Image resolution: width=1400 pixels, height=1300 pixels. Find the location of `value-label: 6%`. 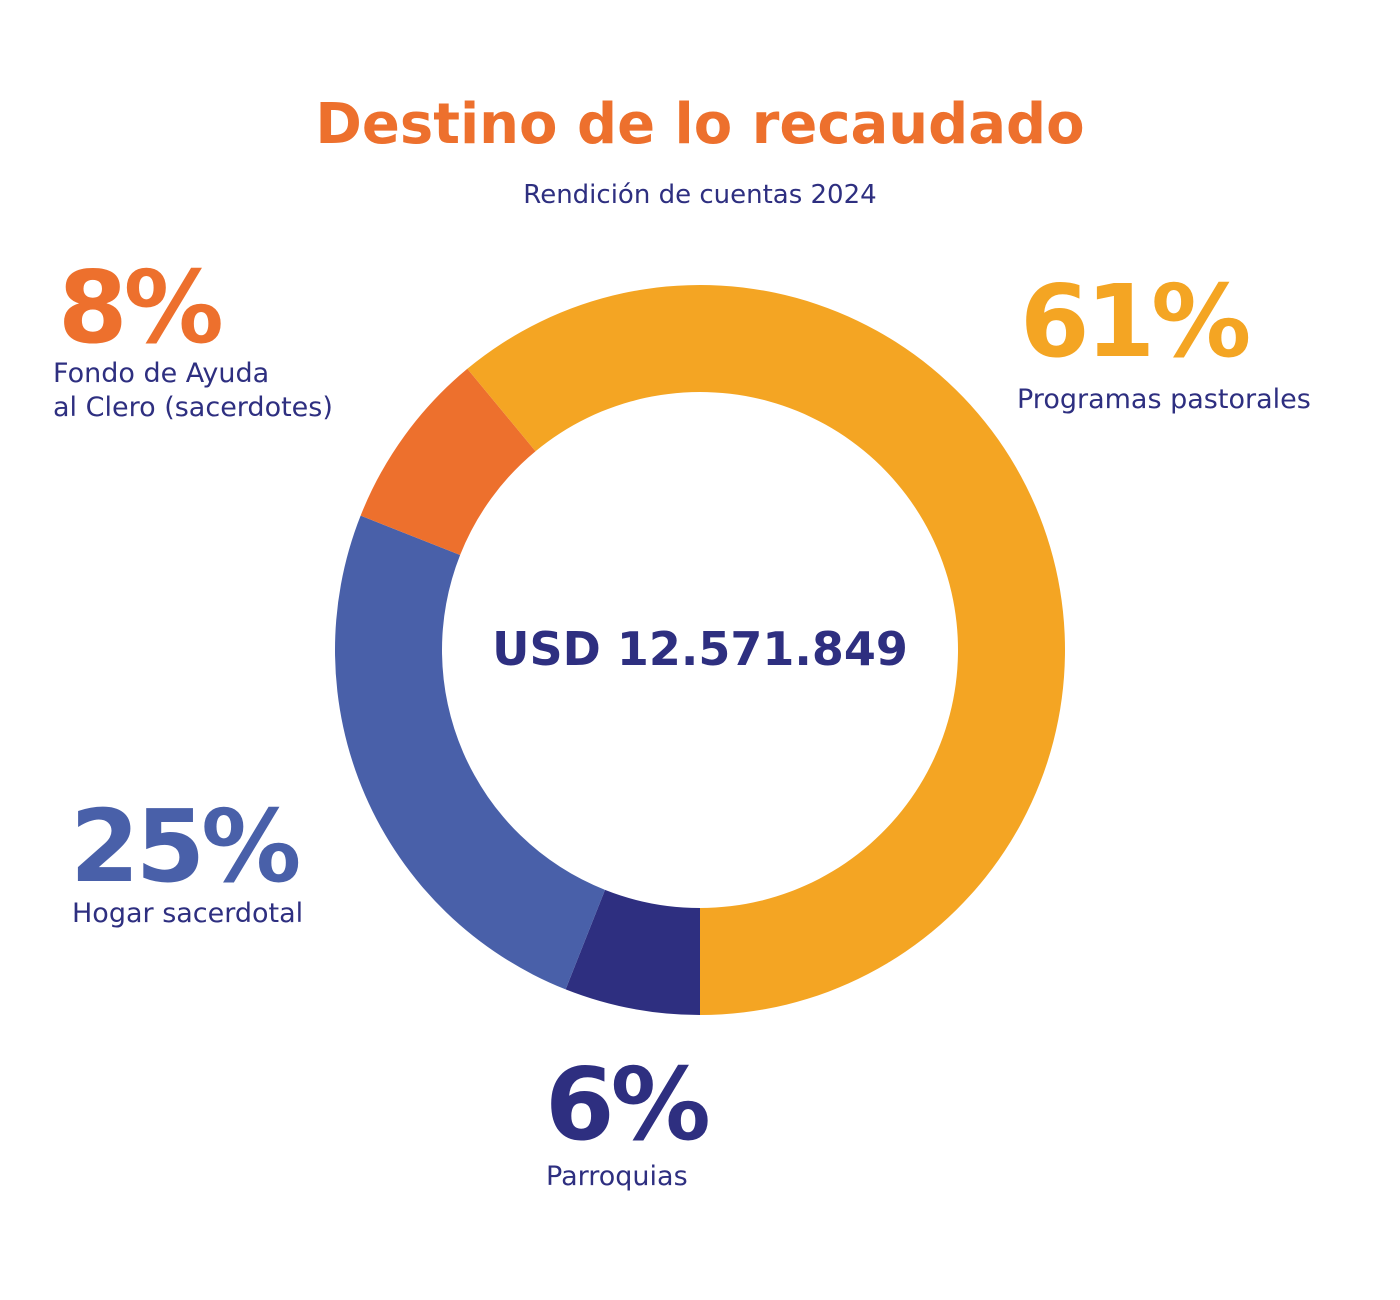

value-label: 6% is located at coordinates (628, 1104).